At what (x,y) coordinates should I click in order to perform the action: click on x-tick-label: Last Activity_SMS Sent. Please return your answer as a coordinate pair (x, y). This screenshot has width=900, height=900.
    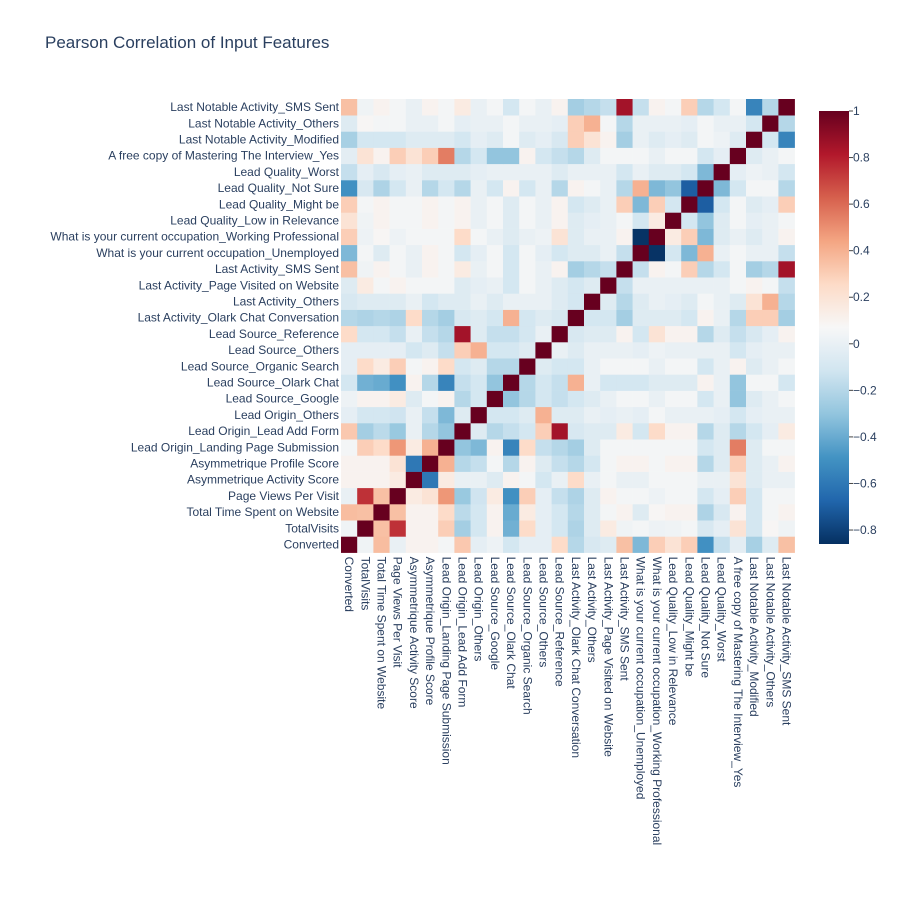
    Looking at the image, I should click on (625, 619).